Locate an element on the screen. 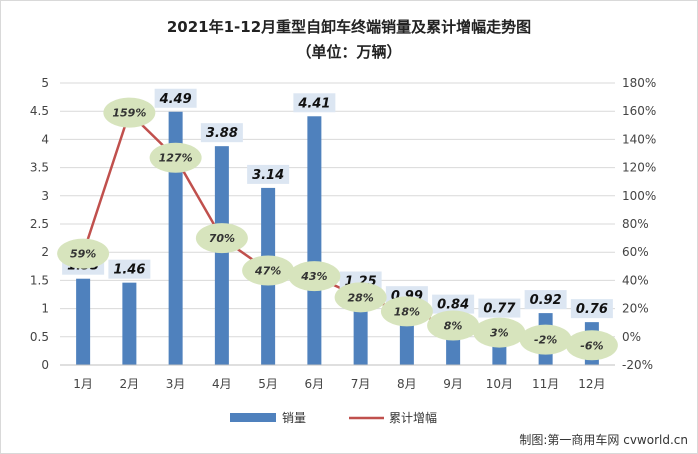 This screenshot has height=454, width=698. x-tick-label: 11月 is located at coordinates (545, 384).